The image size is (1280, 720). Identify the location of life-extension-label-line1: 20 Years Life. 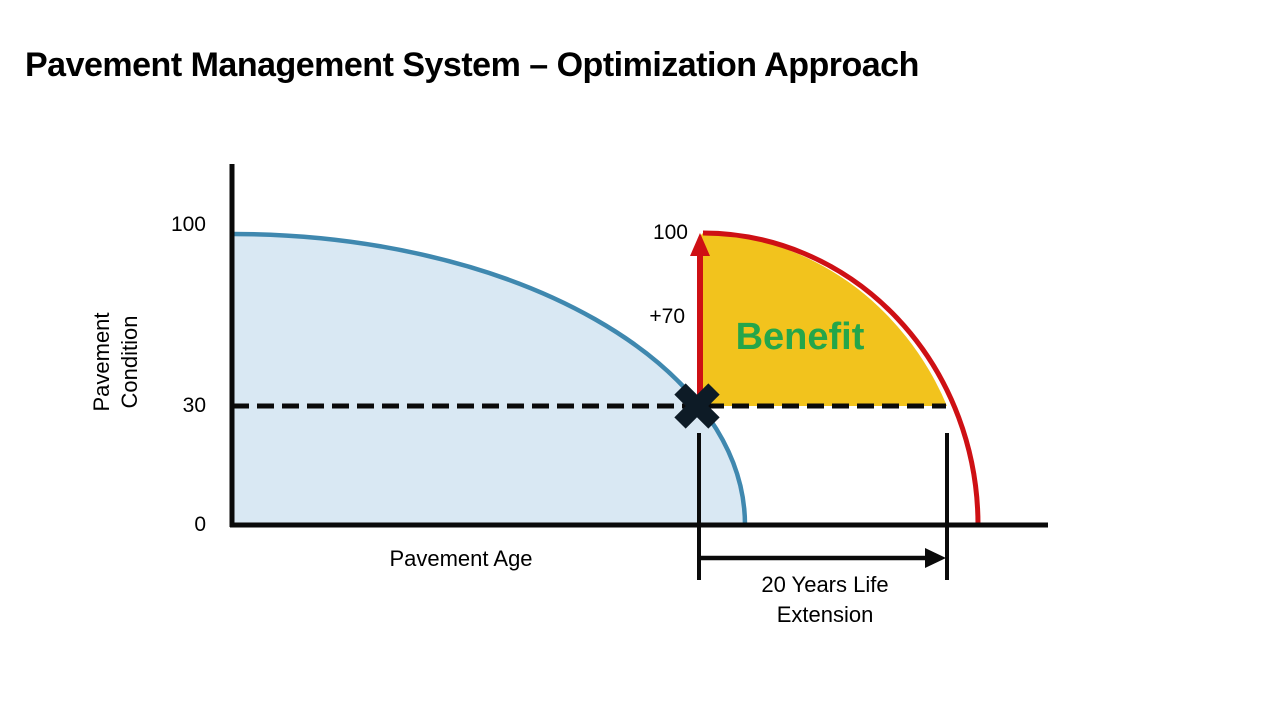
(825, 584).